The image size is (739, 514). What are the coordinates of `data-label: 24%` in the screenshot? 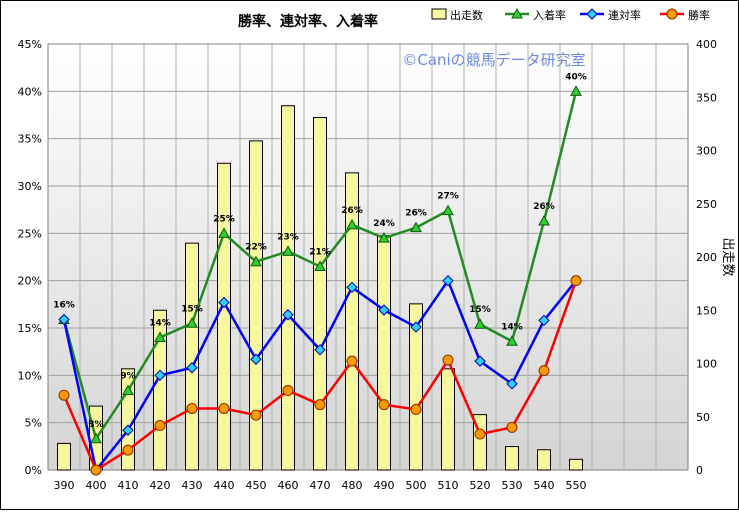 It's located at (384, 224).